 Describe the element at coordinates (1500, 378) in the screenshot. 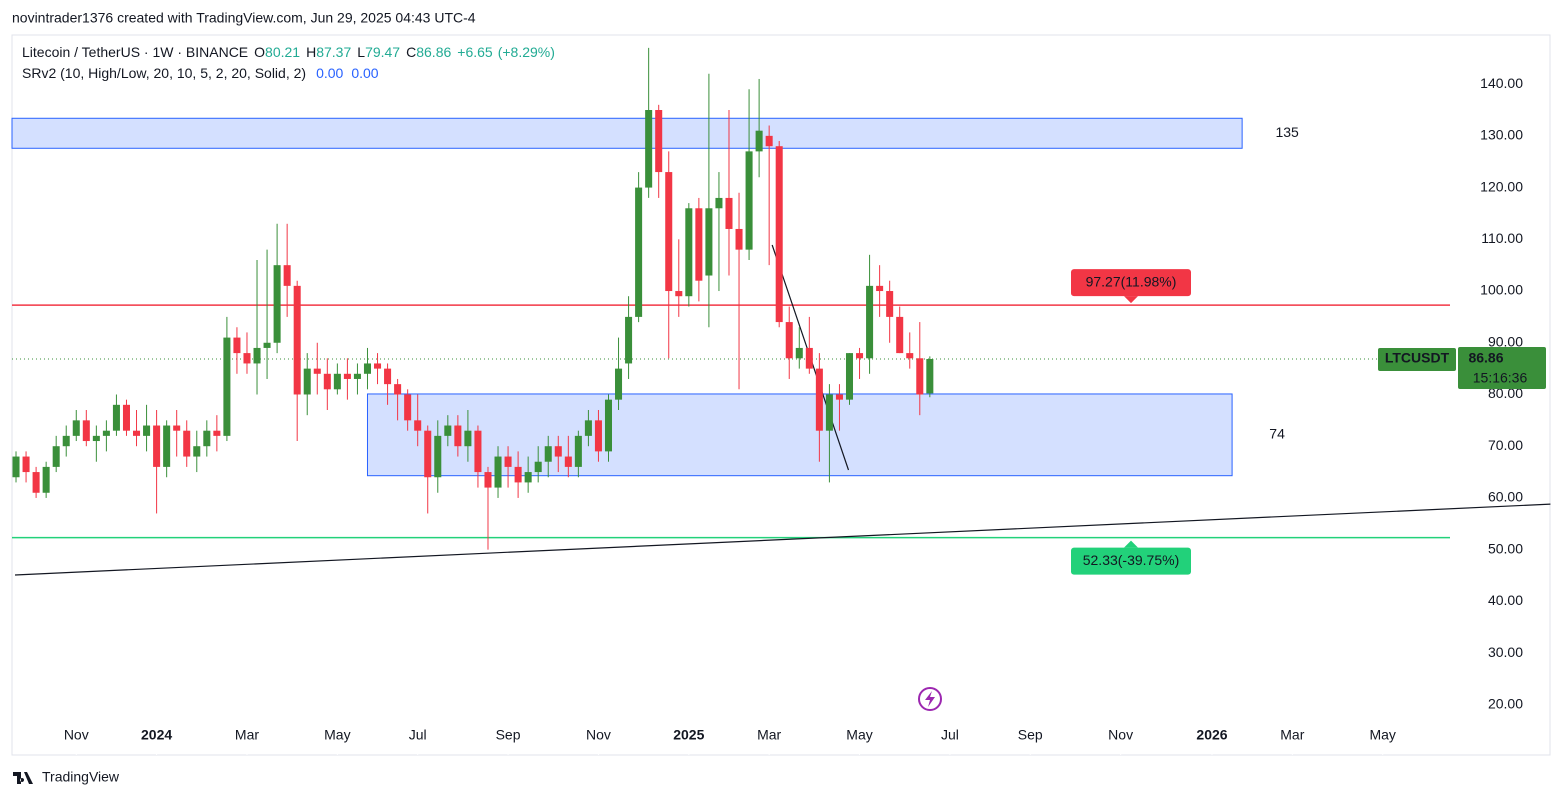

I see `countdown: 15:16:36` at that location.